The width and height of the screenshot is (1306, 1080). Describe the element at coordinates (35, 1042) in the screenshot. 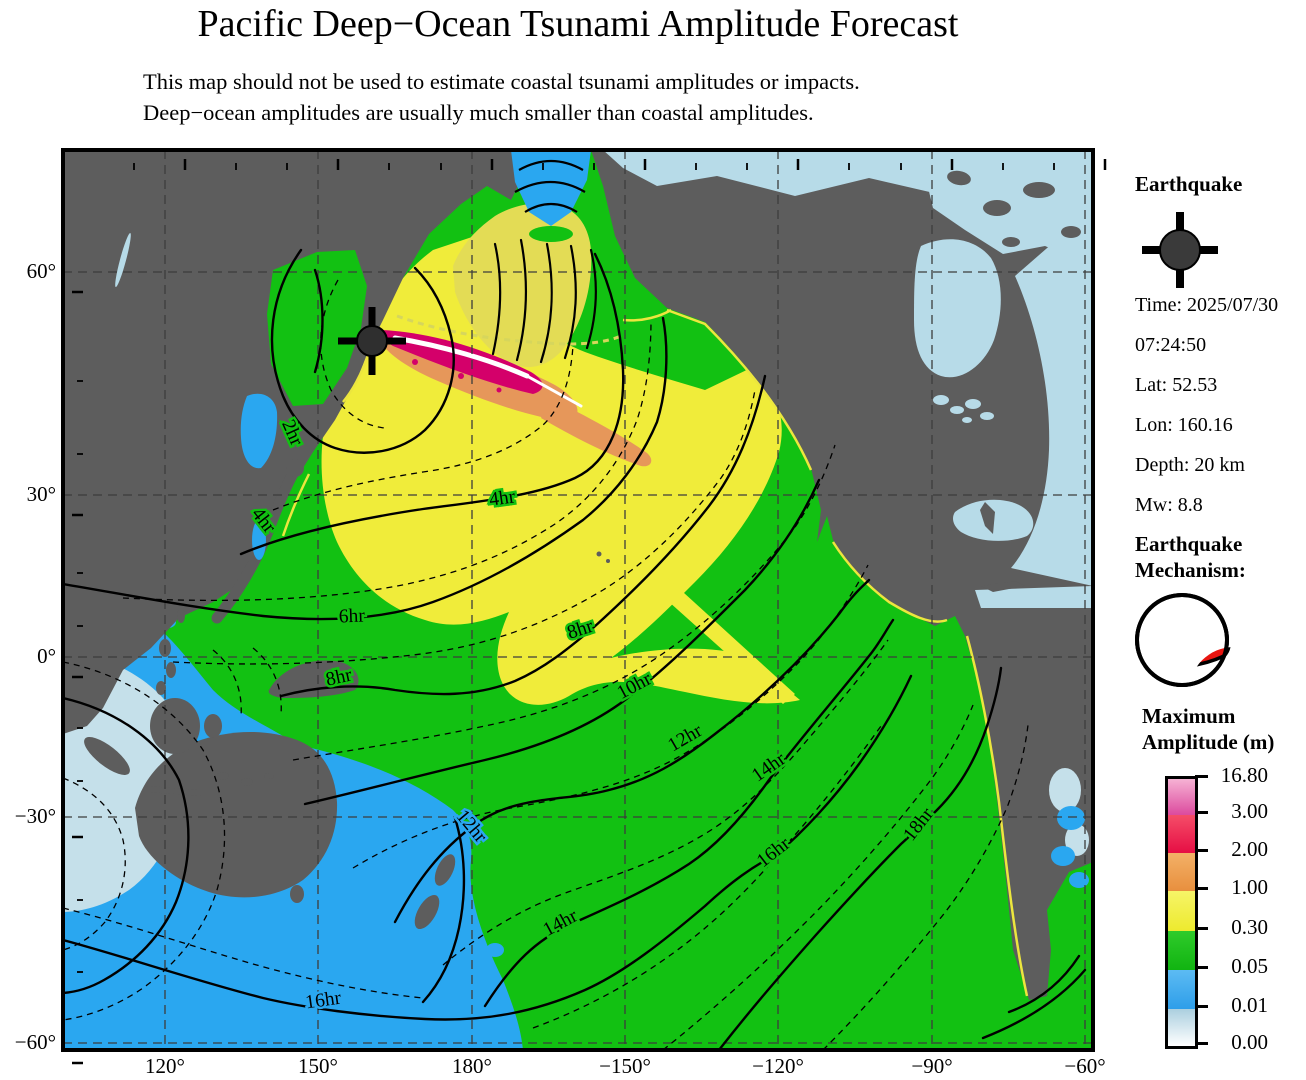

I see `y-axis-label: −60°` at that location.